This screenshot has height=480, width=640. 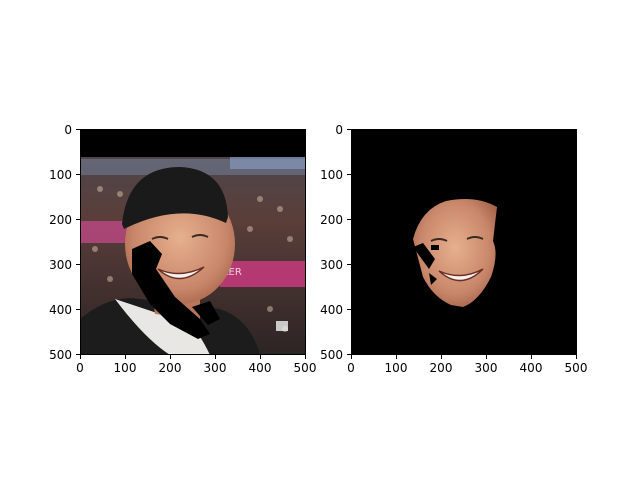 I want to click on left-y-tick-label: 200, so click(x=60, y=220).